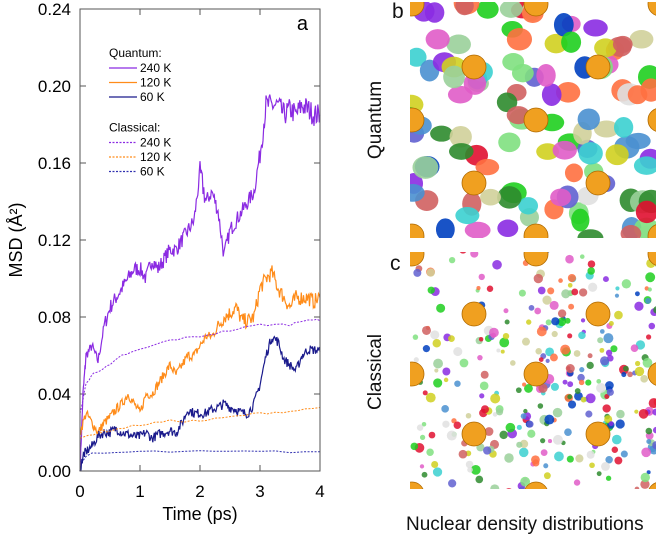 This screenshot has width=666, height=547. I want to click on y-tick-label: 0.04, so click(54, 394).